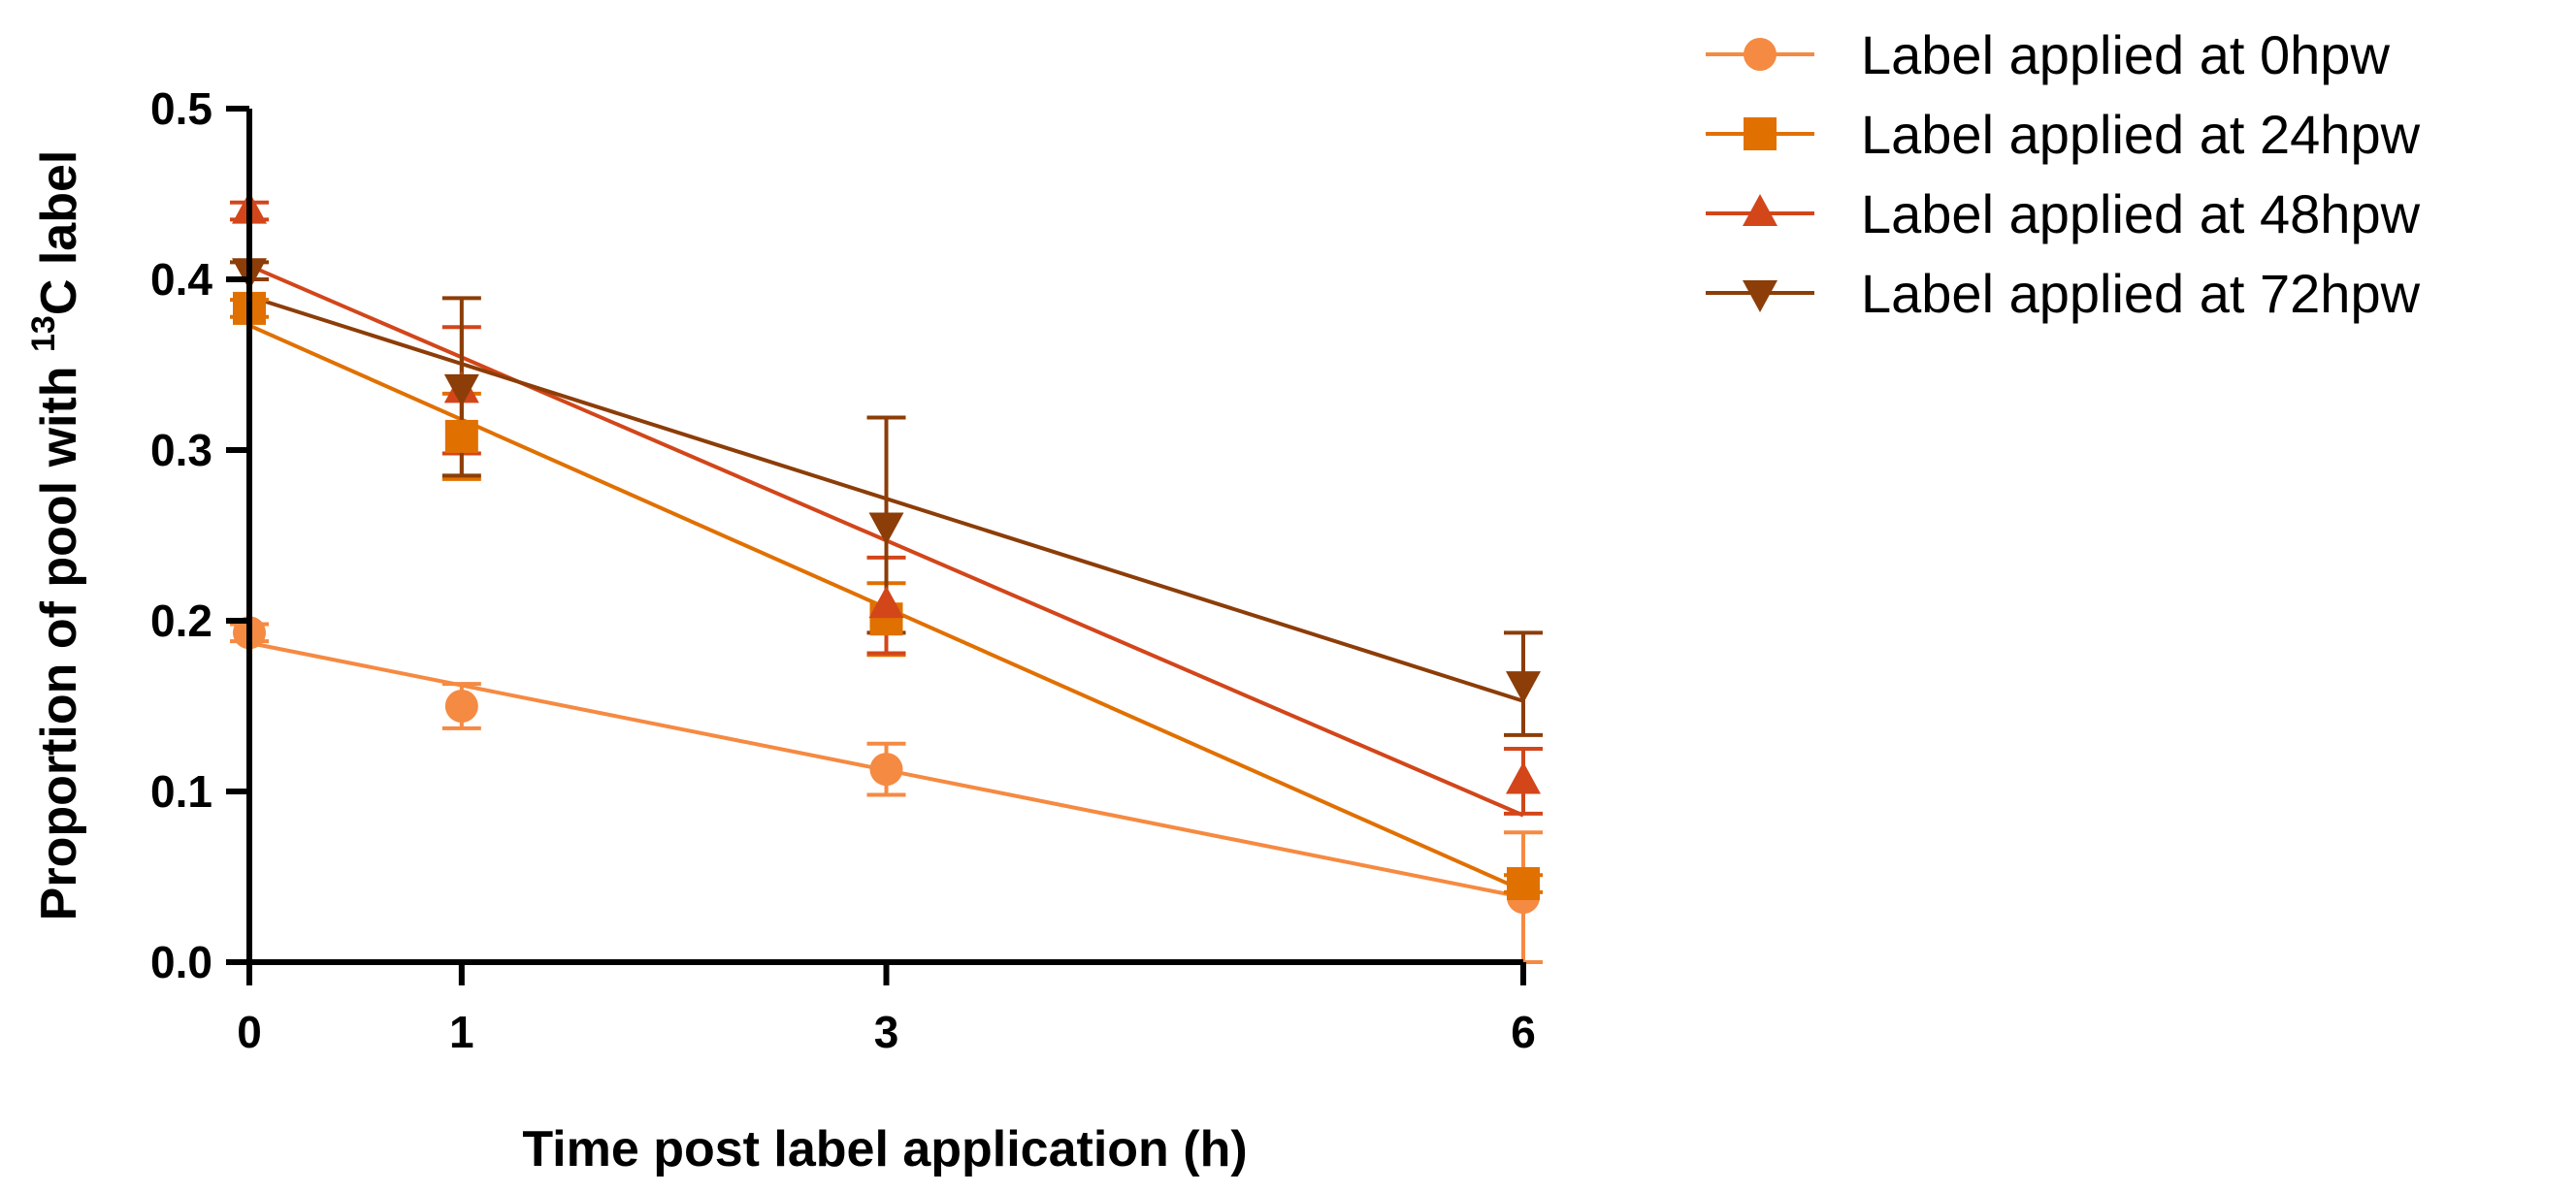 The height and width of the screenshot is (1193, 2576). What do you see at coordinates (43, 333) in the screenshot?
I see `y-axis-title-sup: 13` at bounding box center [43, 333].